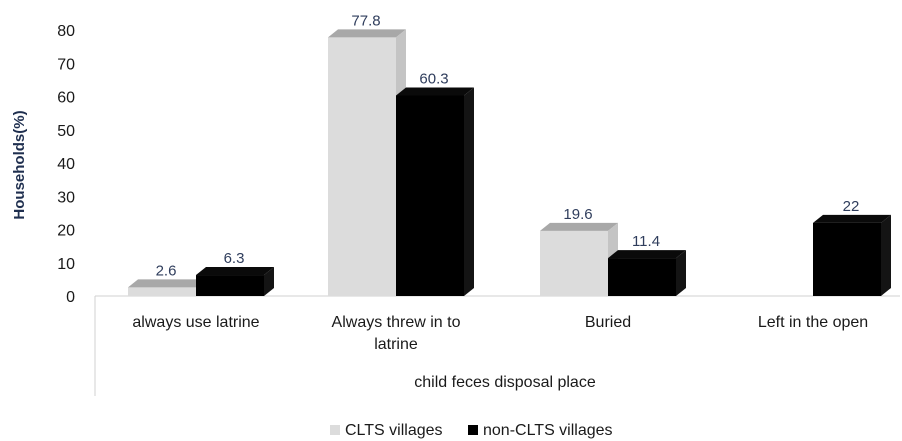  Describe the element at coordinates (396, 322) in the screenshot. I see `category-label: Always threw in to` at that location.